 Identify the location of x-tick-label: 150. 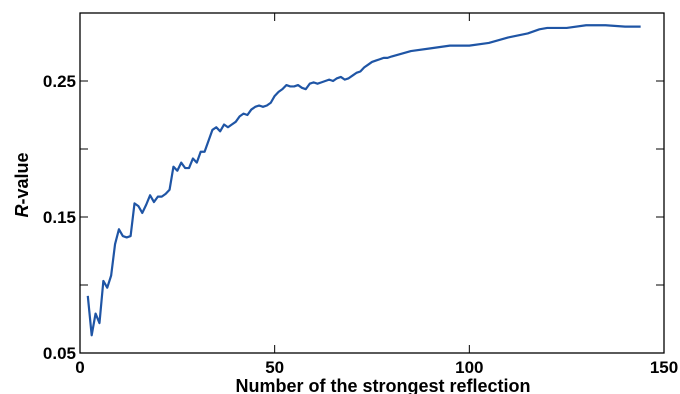
(664, 367).